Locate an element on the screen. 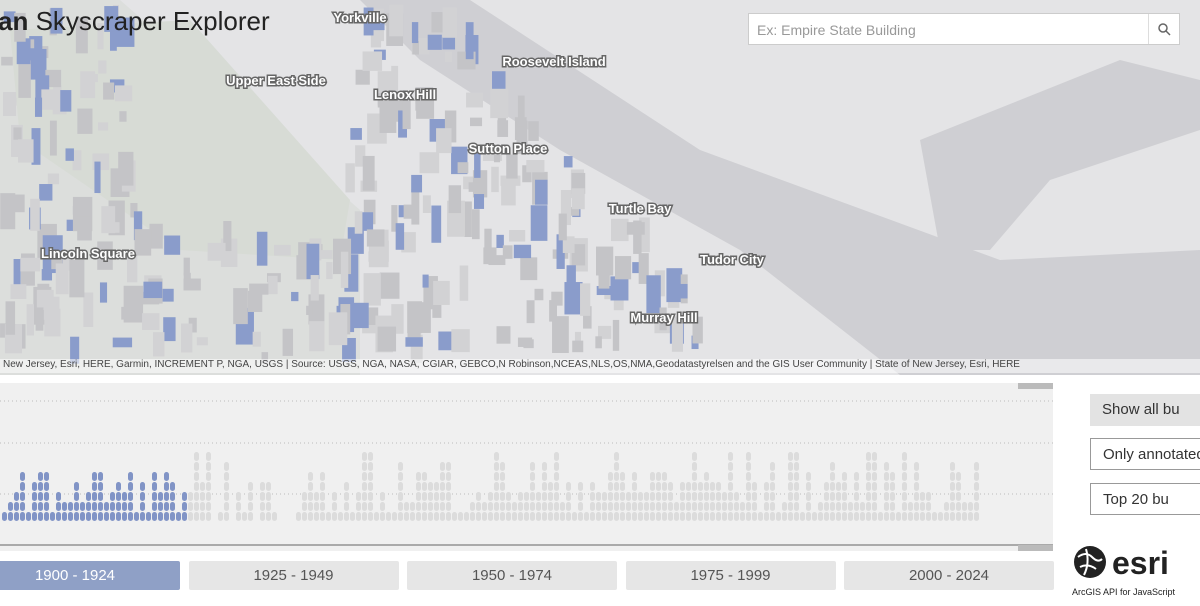 This screenshot has width=1200, height=606. search-button is located at coordinates (1163, 29).